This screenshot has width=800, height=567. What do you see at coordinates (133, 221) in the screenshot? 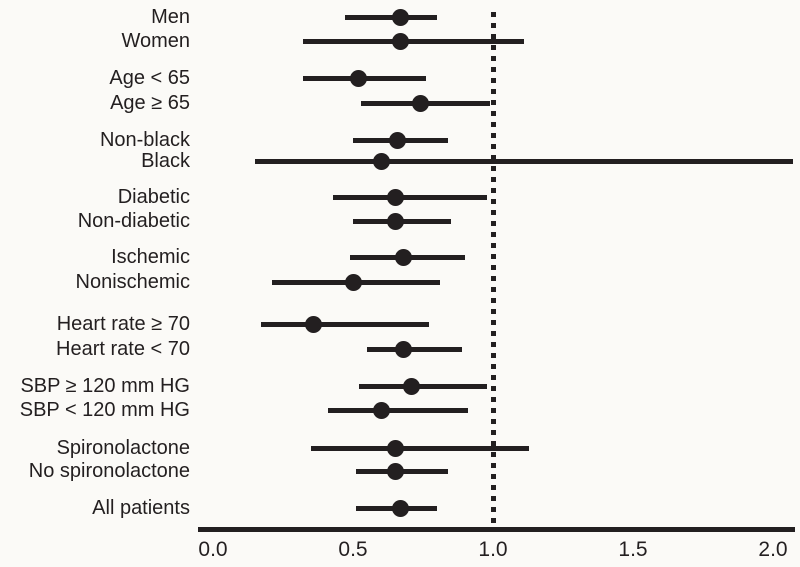
I see `row-label: Non-diabetic` at bounding box center [133, 221].